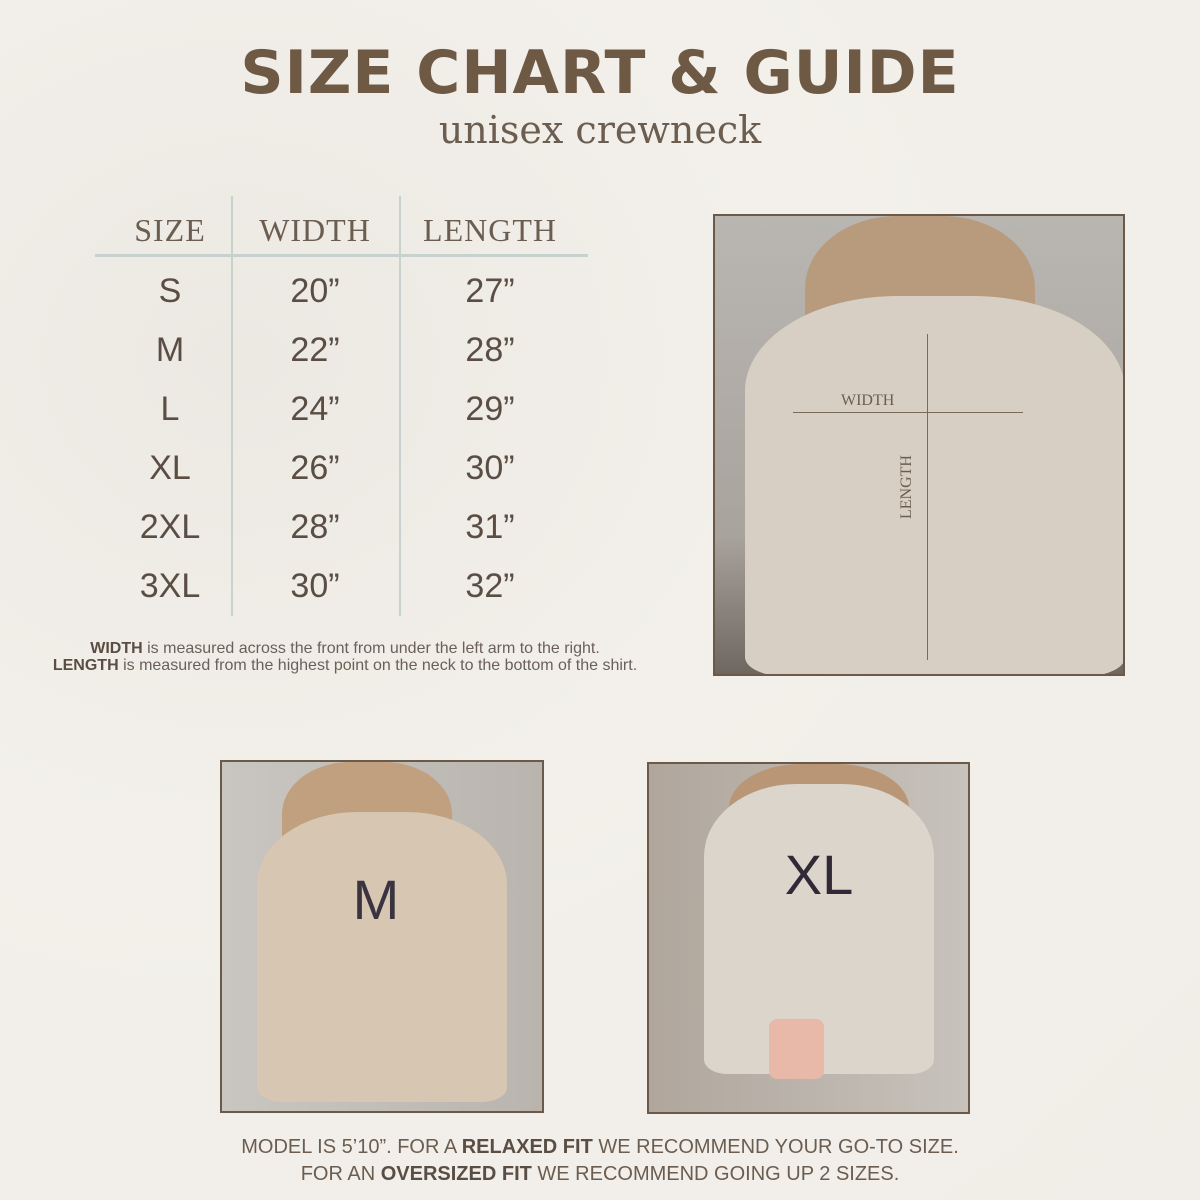  Describe the element at coordinates (490, 230) in the screenshot. I see `header-length: LENGTH` at that location.